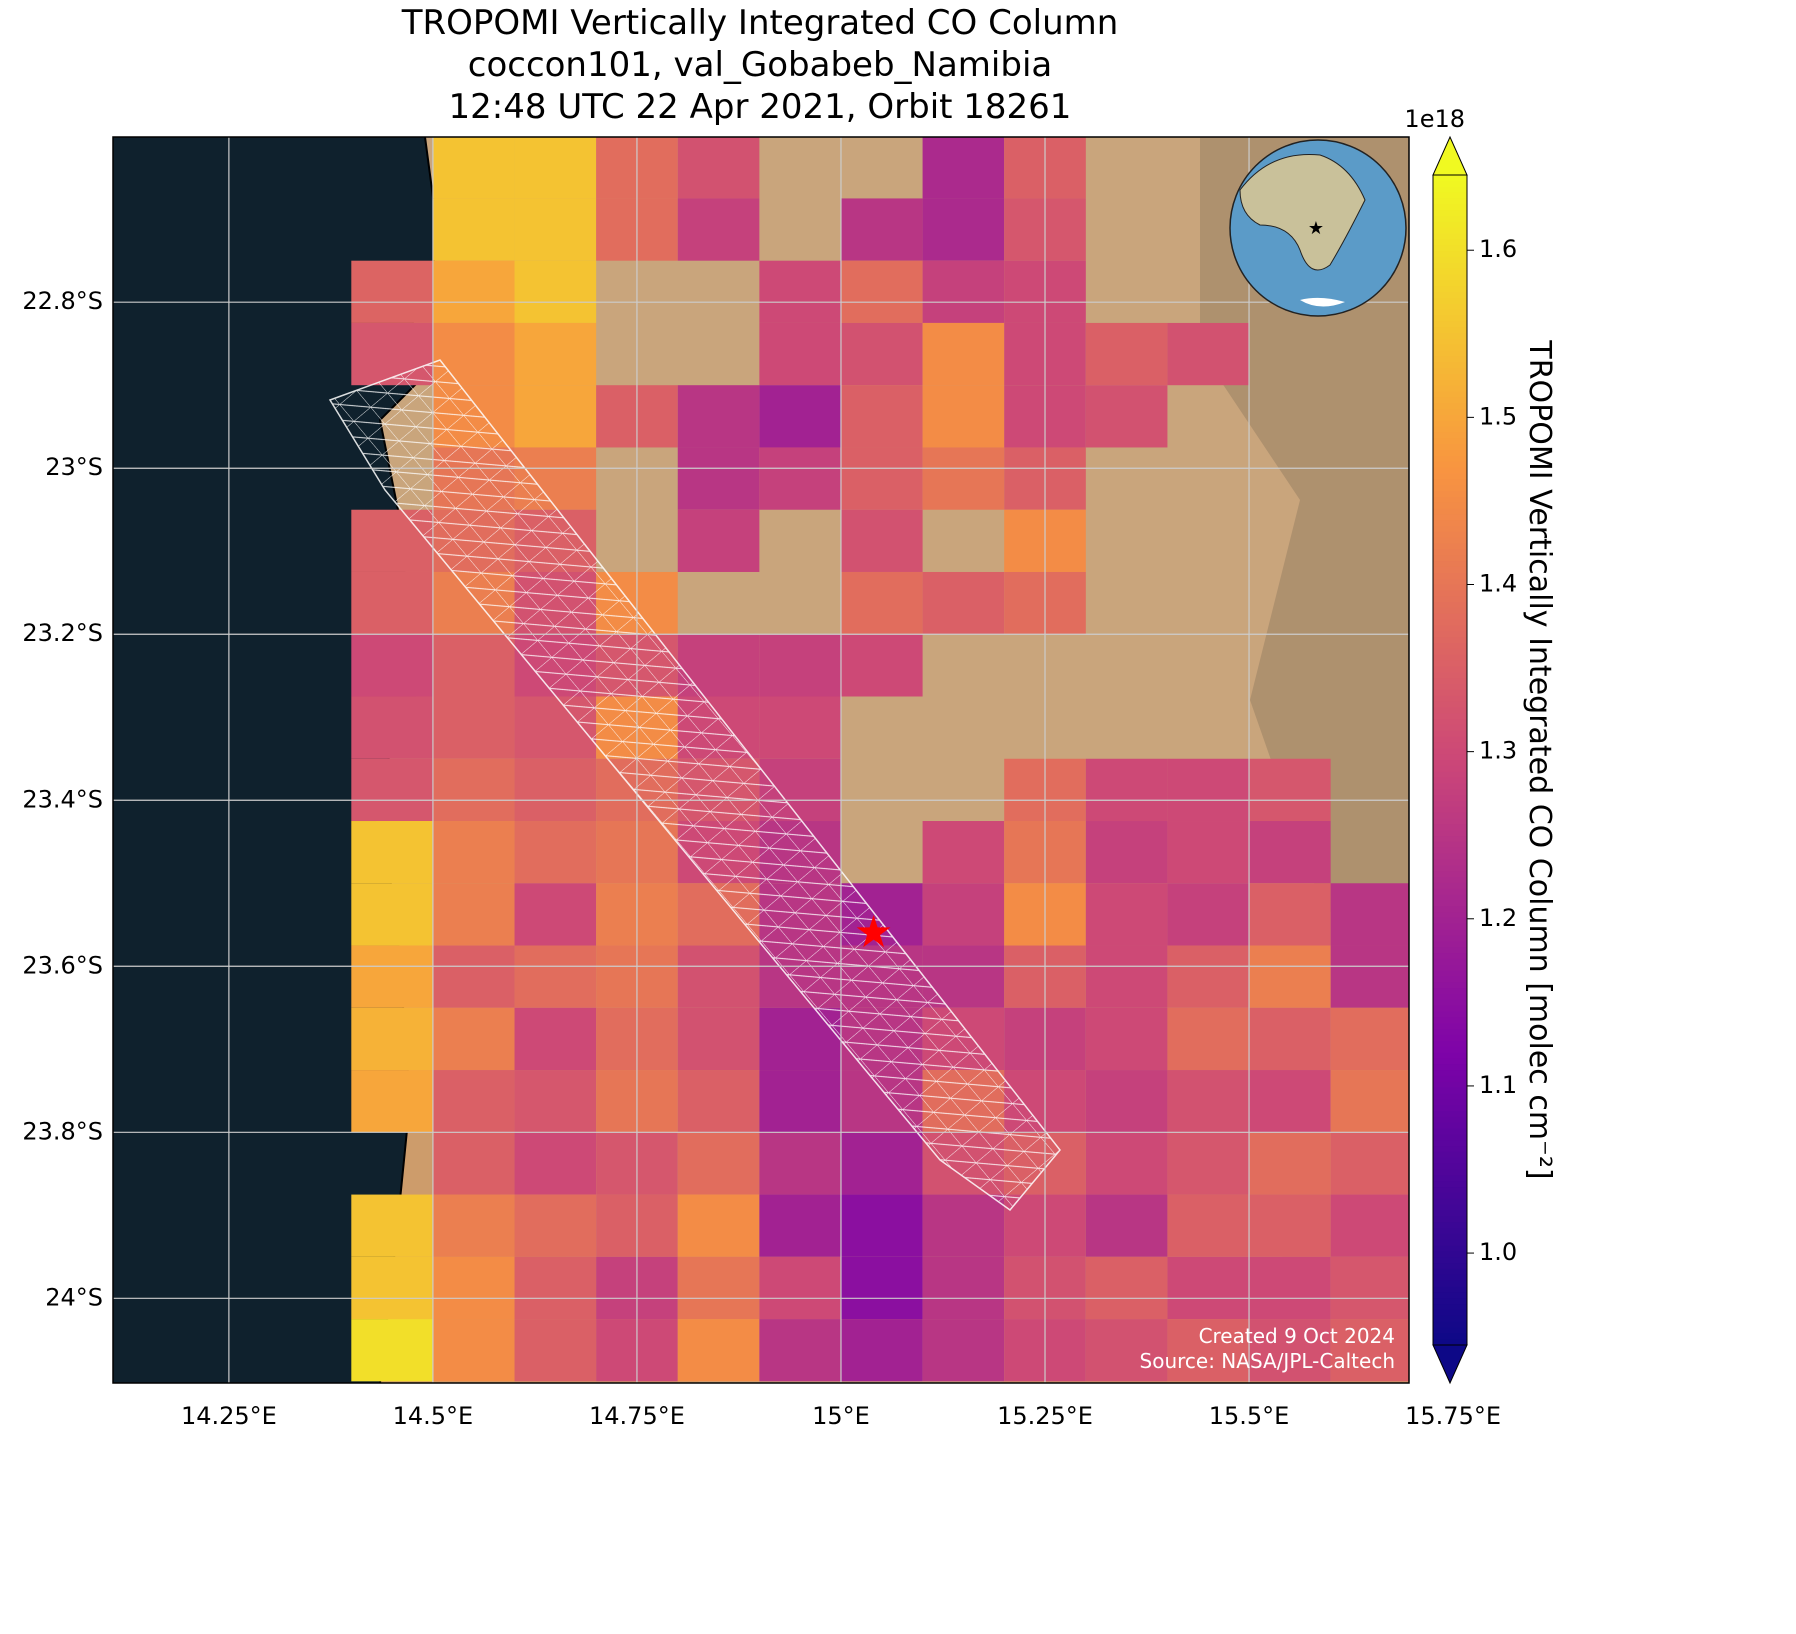 The height and width of the screenshot is (1634, 1796). Describe the element at coordinates (760, 23) in the screenshot. I see `title: TROPOMI Vertically Integrated CO Column` at that location.